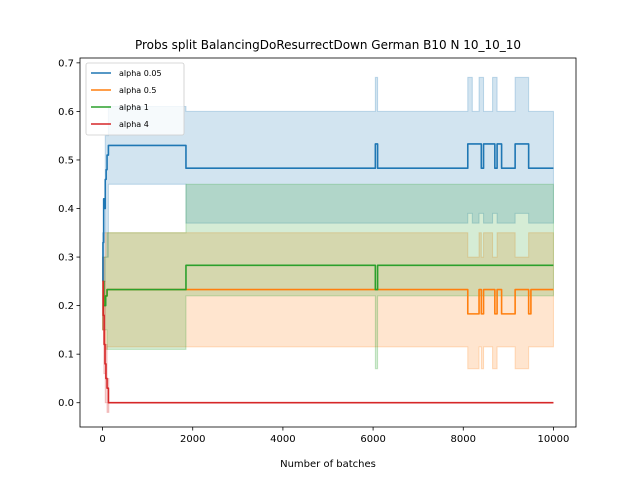 This screenshot has width=640, height=480. I want to click on legend-label-alpha-1: alpha 1, so click(134, 107).